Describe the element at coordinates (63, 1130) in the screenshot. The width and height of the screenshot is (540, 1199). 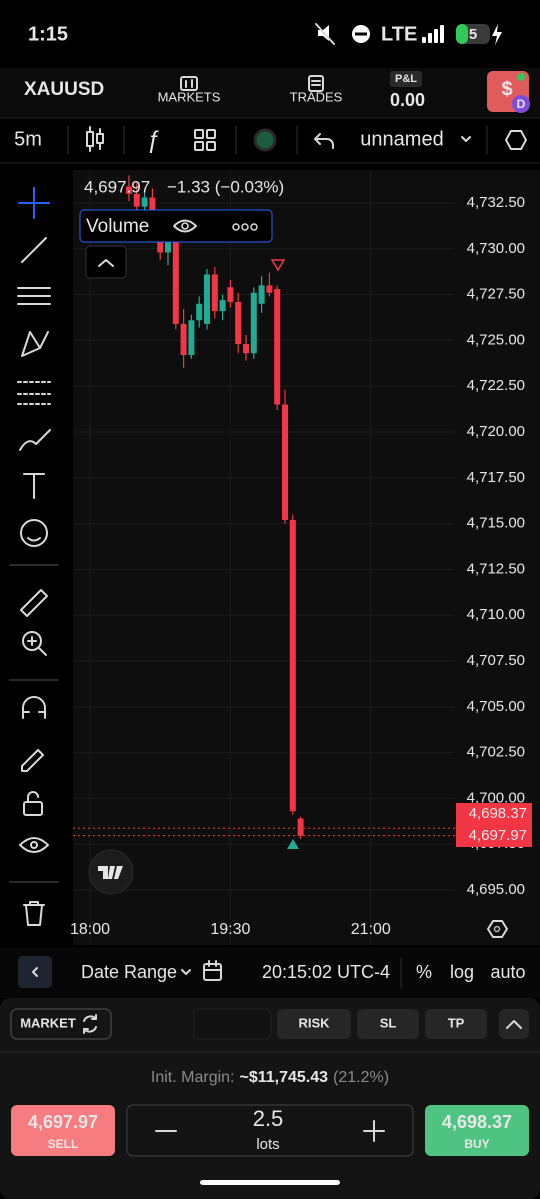
I see `sell-button` at that location.